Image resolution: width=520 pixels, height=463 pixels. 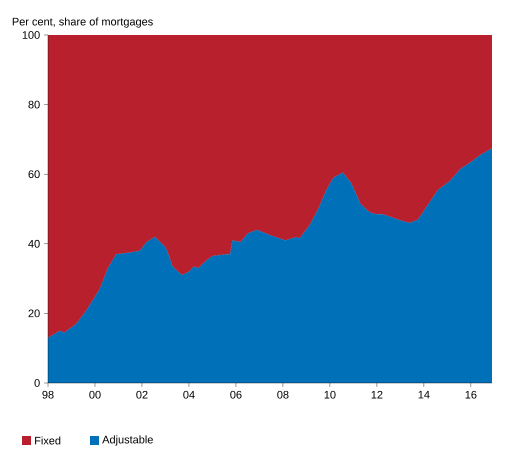 What do you see at coordinates (34, 314) in the screenshot?
I see `y-tick-label: 20` at bounding box center [34, 314].